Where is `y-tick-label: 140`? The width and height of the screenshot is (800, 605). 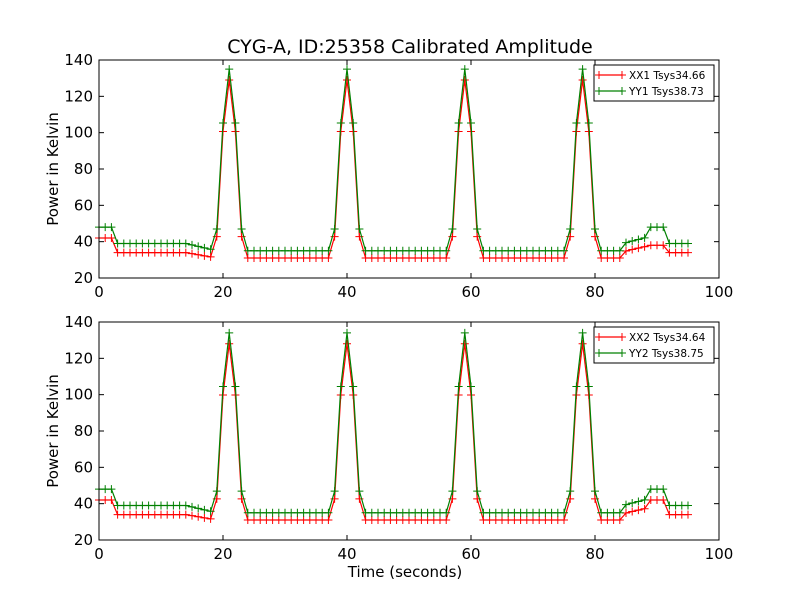
y-tick-label: 140 is located at coordinates (78, 60).